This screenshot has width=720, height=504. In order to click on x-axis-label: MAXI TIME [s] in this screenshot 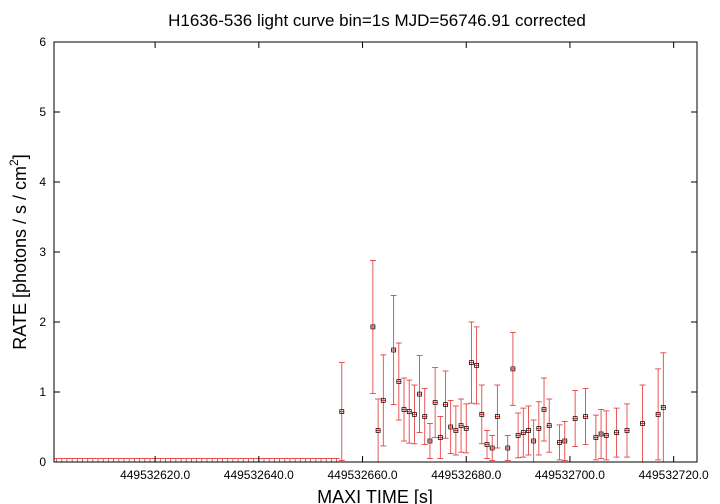, I will do `click(375, 495)`.